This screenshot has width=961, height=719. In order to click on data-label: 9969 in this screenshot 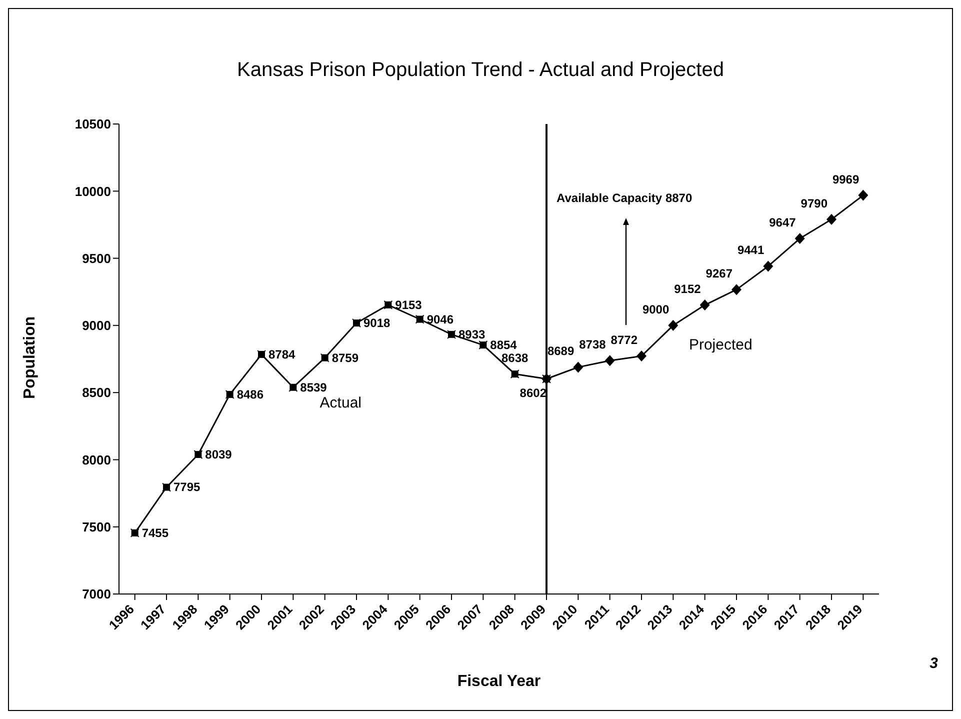, I will do `click(846, 179)`.